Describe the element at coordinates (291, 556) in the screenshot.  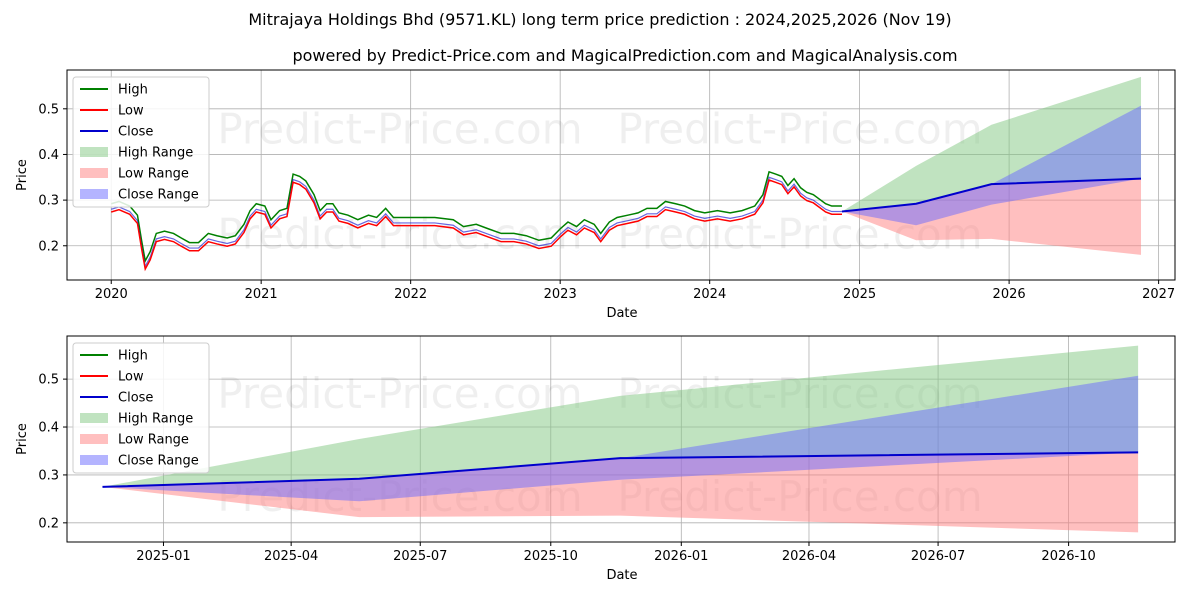
I see `x-tick-label: 2025-04` at that location.